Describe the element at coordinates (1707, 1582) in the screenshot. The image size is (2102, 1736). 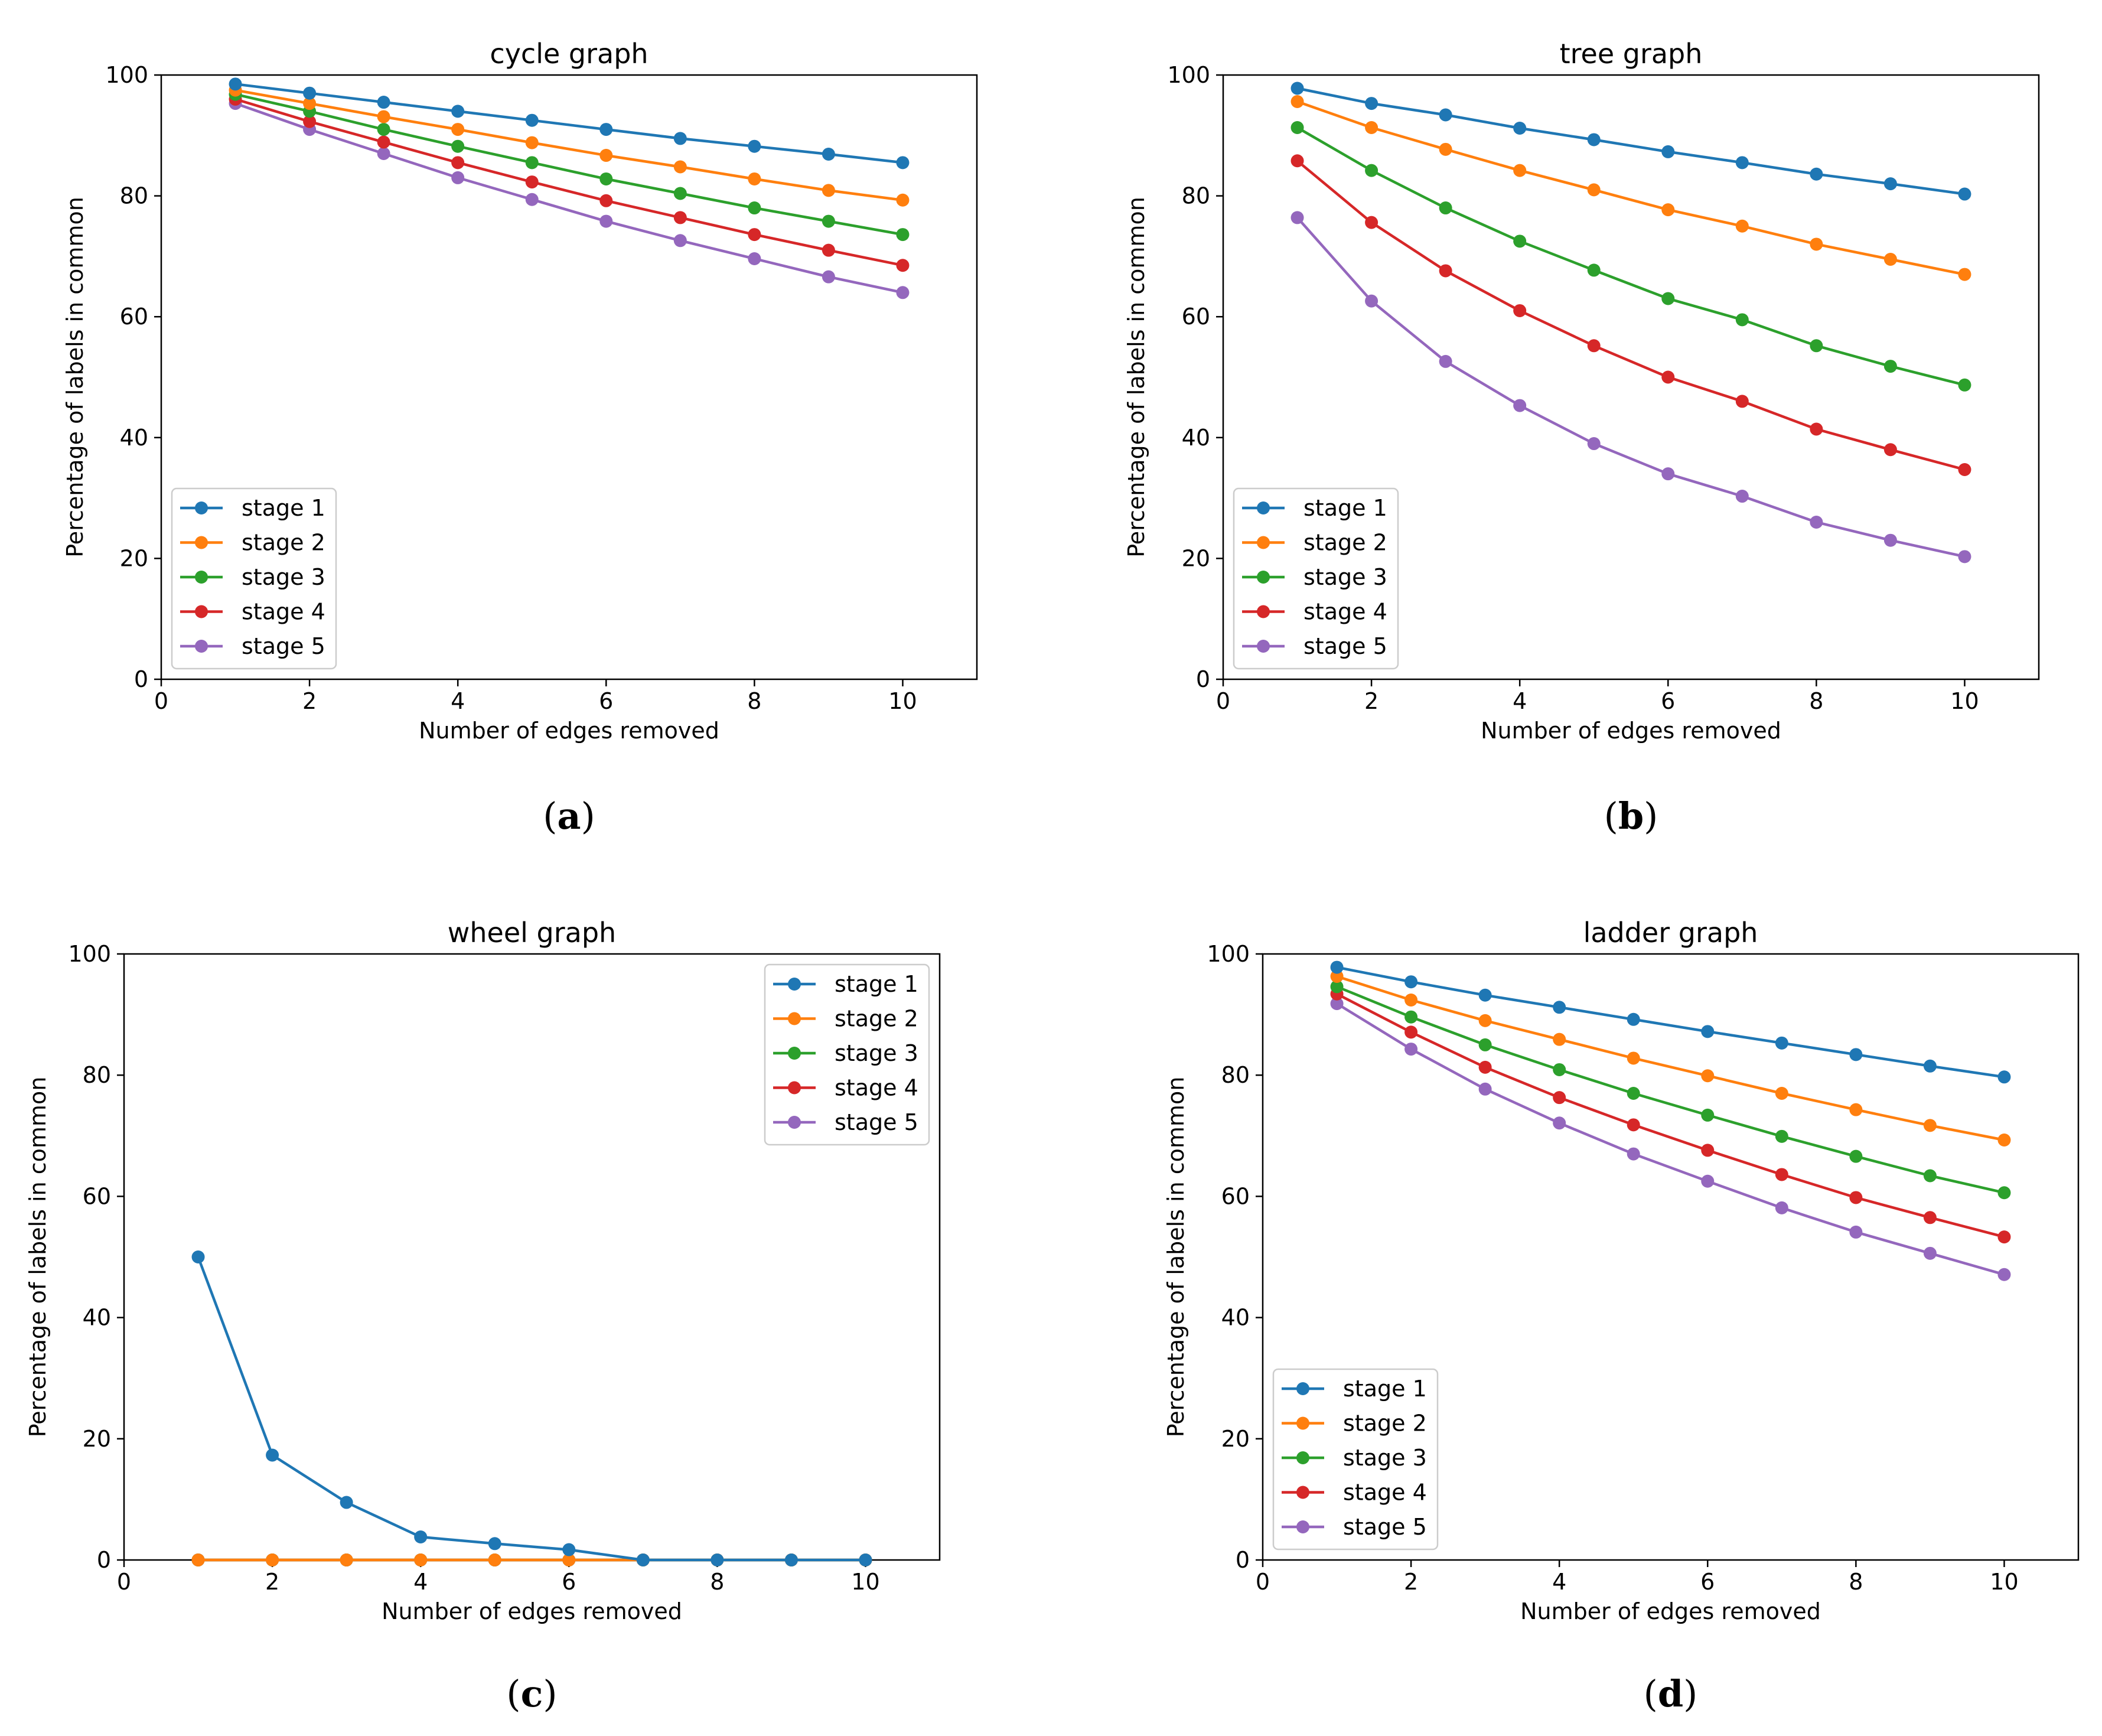
I see `x-tick-label: 6` at that location.